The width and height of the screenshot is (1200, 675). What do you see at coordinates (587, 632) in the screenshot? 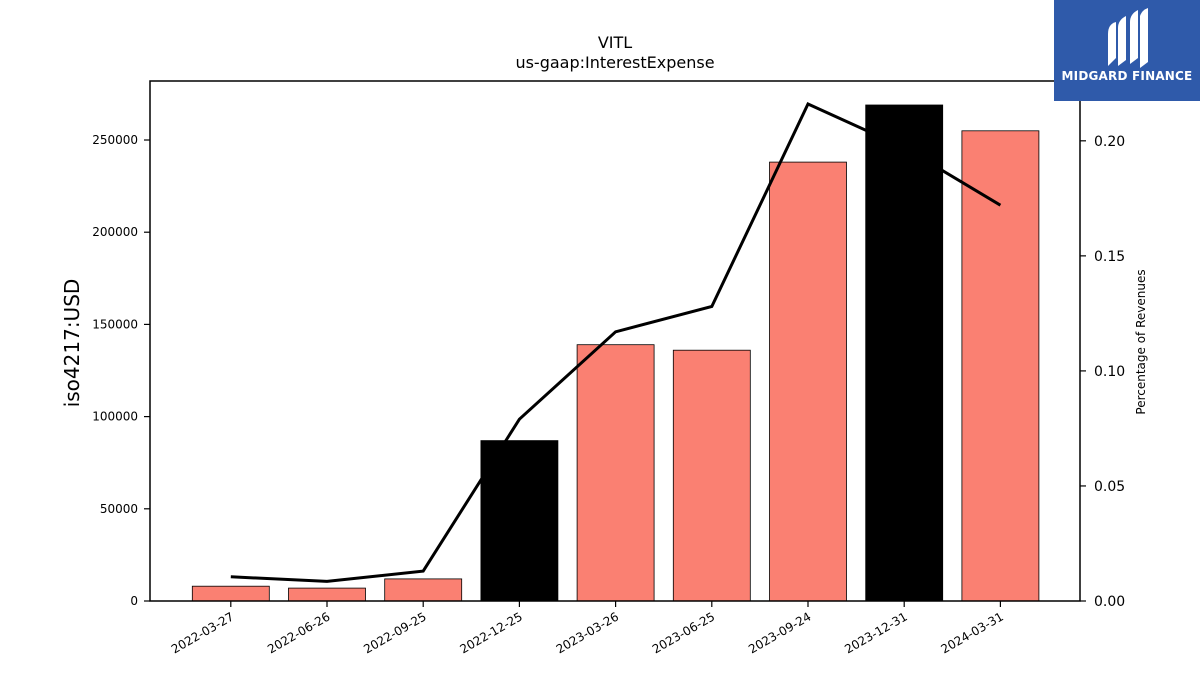
I see `x-tick-label: 2023-03-26` at bounding box center [587, 632].